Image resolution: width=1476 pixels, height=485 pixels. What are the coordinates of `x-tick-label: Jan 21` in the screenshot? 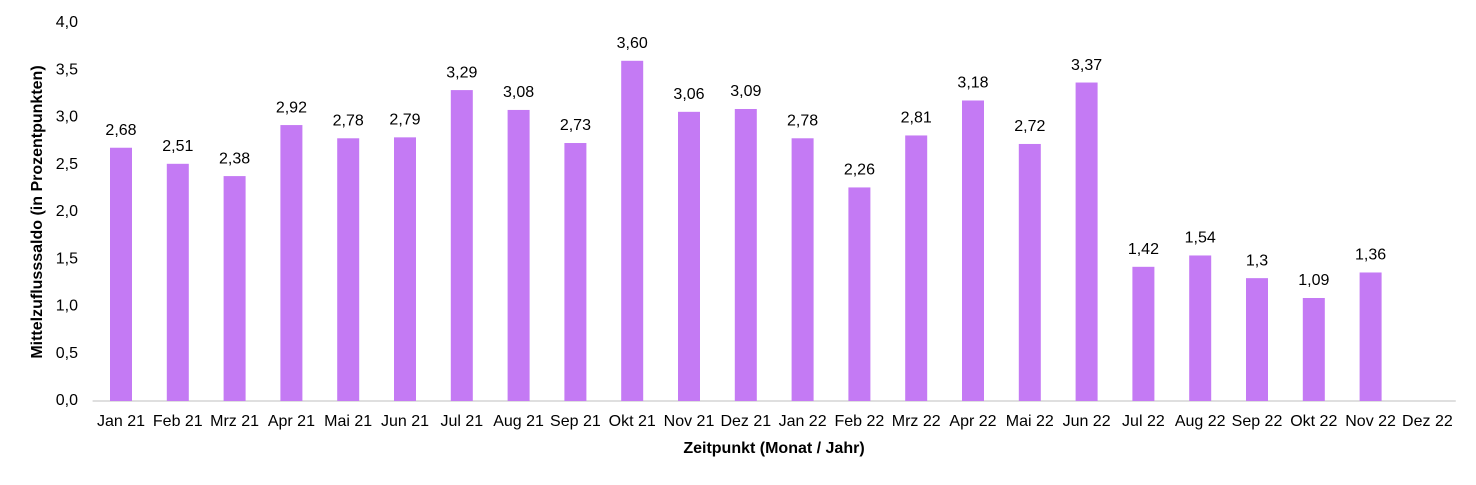 It's located at (121, 421).